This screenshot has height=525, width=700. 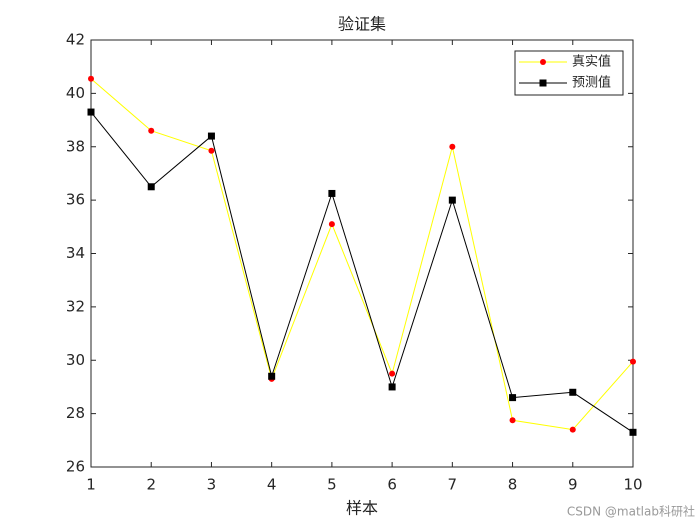 What do you see at coordinates (75, 200) in the screenshot?
I see `y-tick-label: 36` at bounding box center [75, 200].